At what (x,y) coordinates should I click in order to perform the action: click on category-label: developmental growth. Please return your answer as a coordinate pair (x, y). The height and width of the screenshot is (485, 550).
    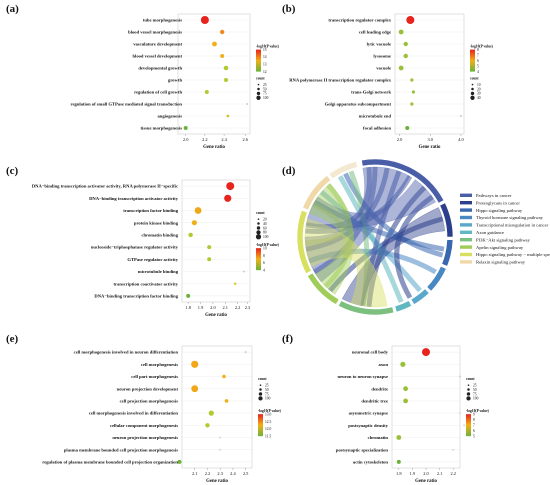
    Looking at the image, I should click on (160, 68).